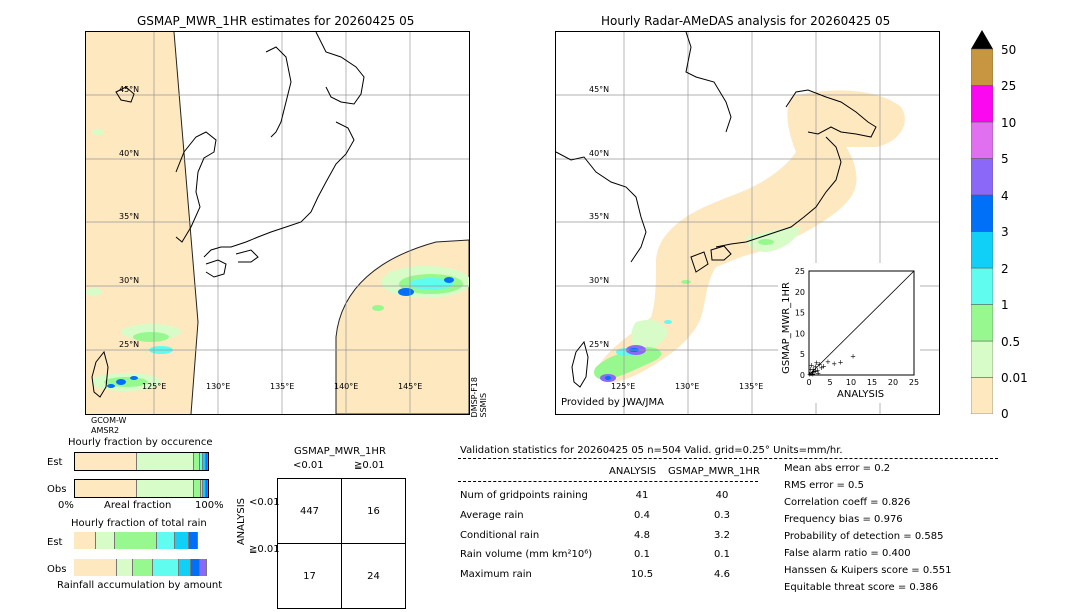 This screenshot has width=1080, height=612. I want to click on validation-row-label: Average rain, so click(492, 515).